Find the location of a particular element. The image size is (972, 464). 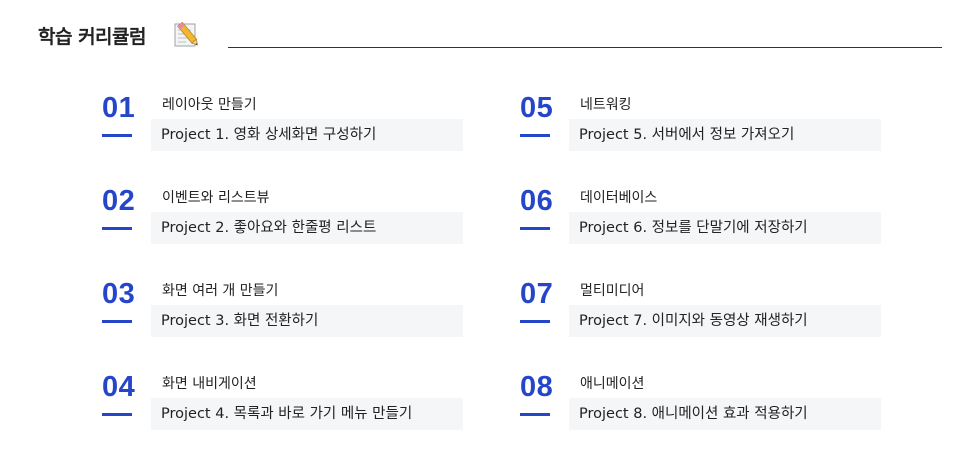

project-box: Project 2. 좋아요와 한줄평 리스트 is located at coordinates (307, 228).